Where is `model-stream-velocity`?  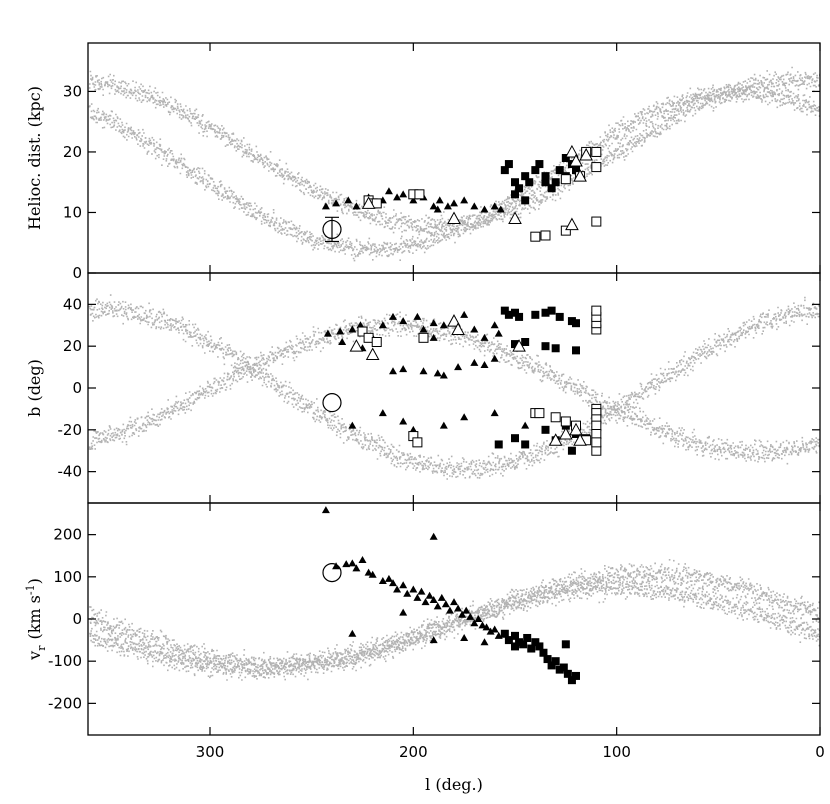 model-stream-velocity is located at coordinates (454, 620).